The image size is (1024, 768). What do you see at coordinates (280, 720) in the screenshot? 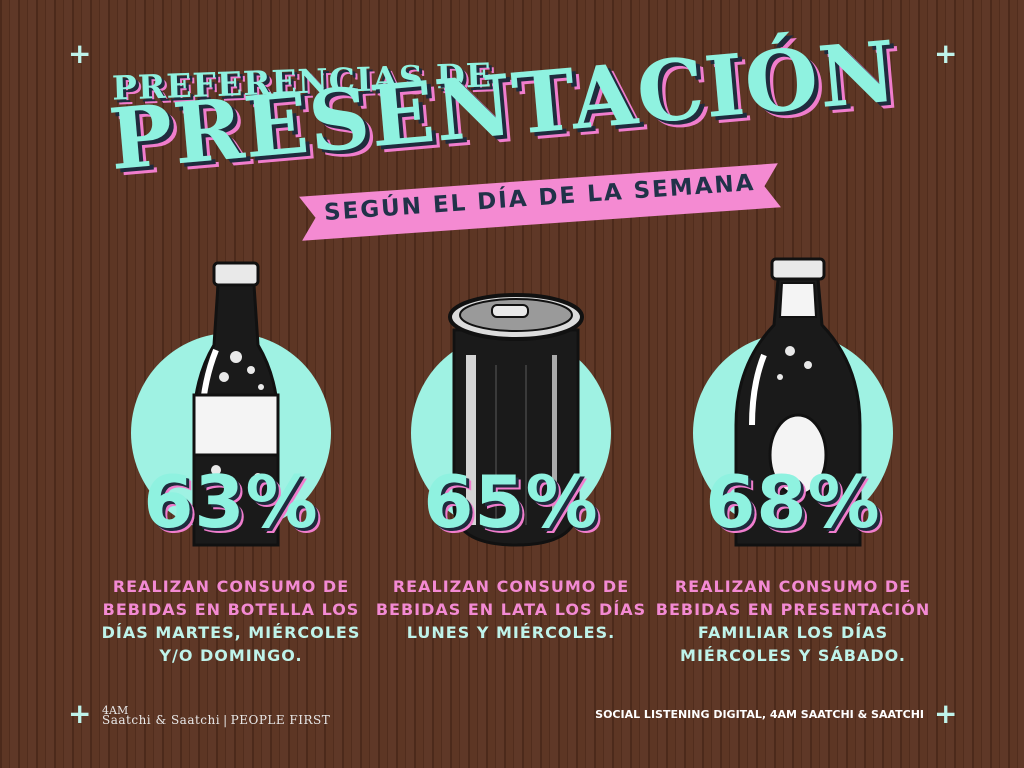
I see `logo-tagline: PEOPLE FIRST` at bounding box center [280, 720].